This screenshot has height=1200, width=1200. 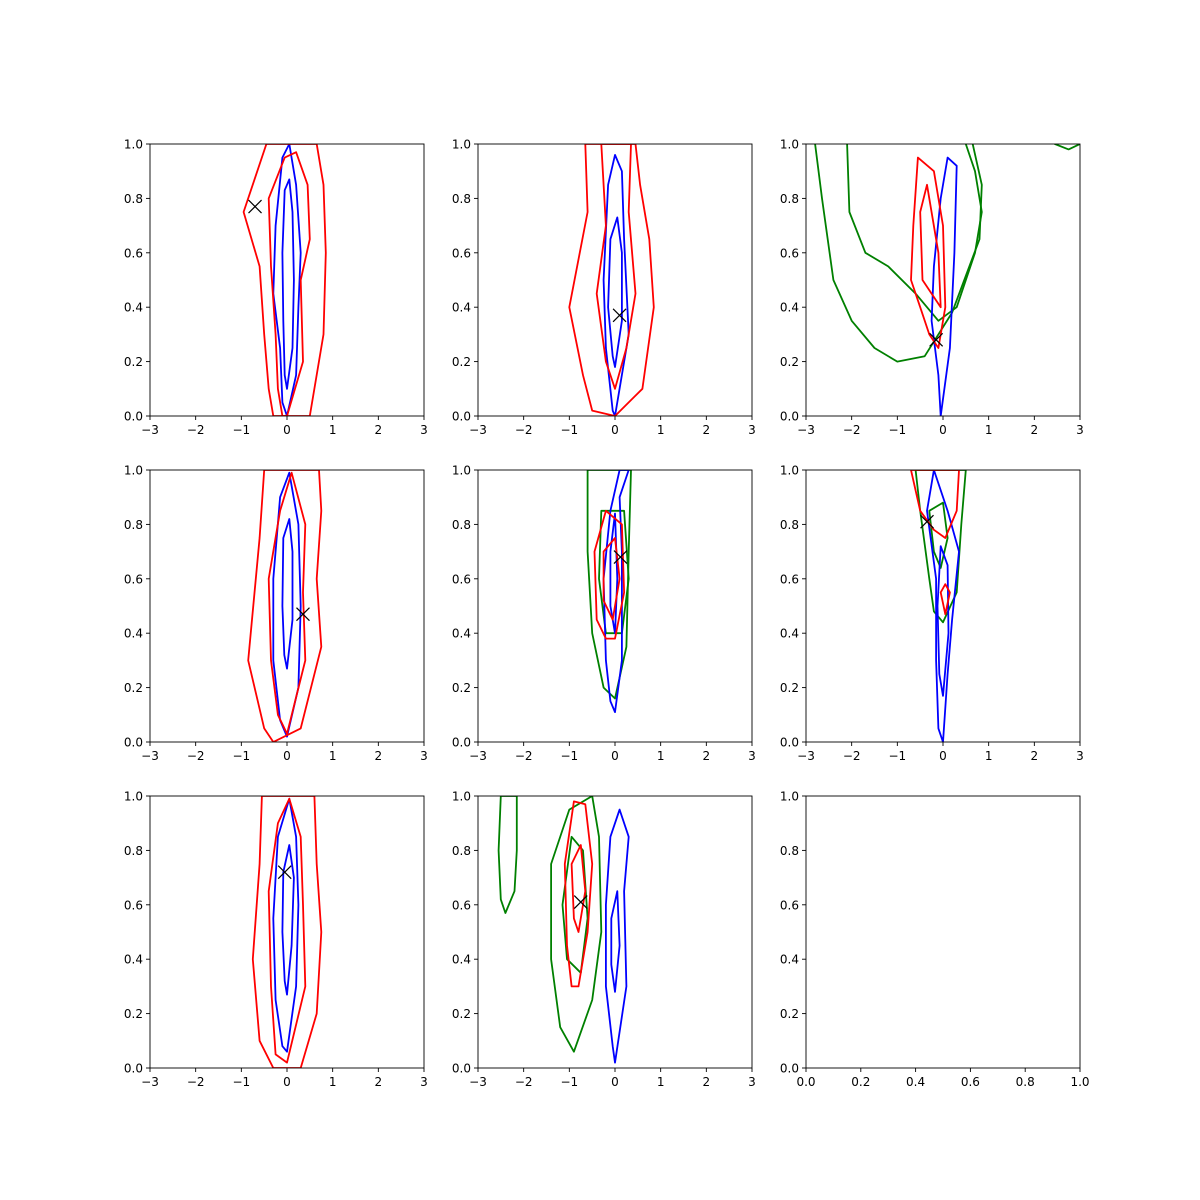 I want to click on subplot-2: −3 −2 −1 0 1 2 3 0.0 0.2 0.4 0.6 0.8 1.0, so click(x=604, y=288).